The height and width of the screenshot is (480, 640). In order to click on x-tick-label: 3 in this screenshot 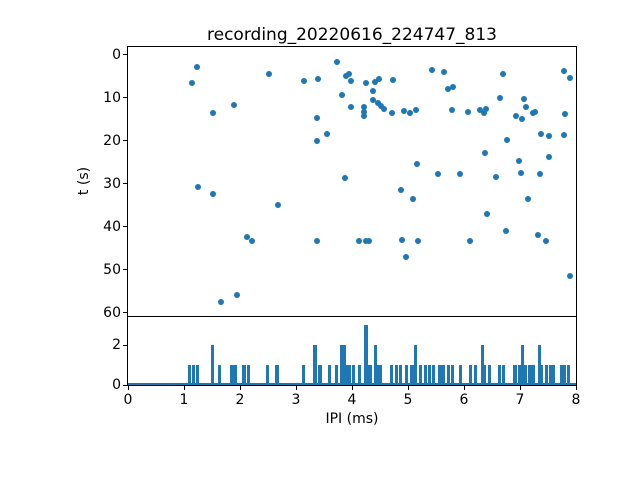, I will do `click(296, 400)`.